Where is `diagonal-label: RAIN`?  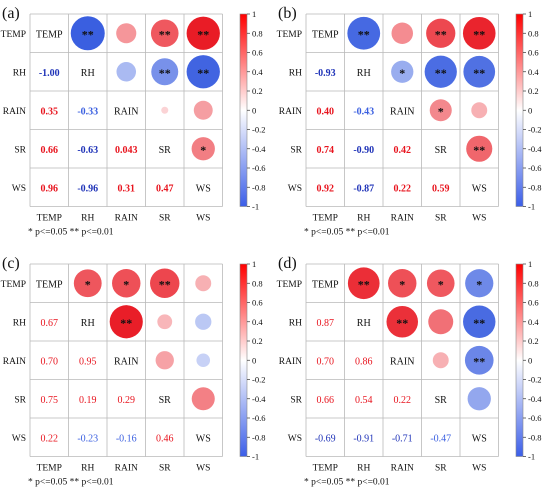 diagonal-label: RAIN is located at coordinates (402, 111).